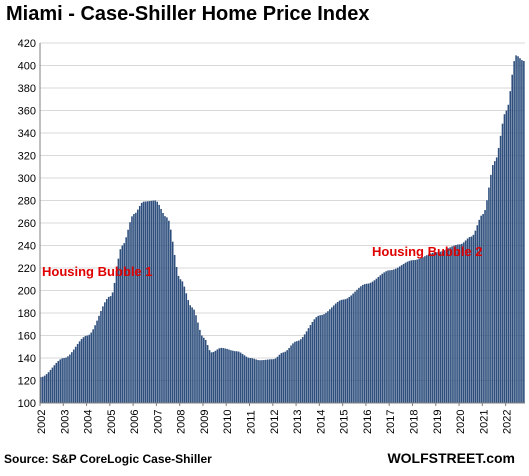 The image size is (529, 476). What do you see at coordinates (27, 404) in the screenshot?
I see `y-tick-label: 100` at bounding box center [27, 404].